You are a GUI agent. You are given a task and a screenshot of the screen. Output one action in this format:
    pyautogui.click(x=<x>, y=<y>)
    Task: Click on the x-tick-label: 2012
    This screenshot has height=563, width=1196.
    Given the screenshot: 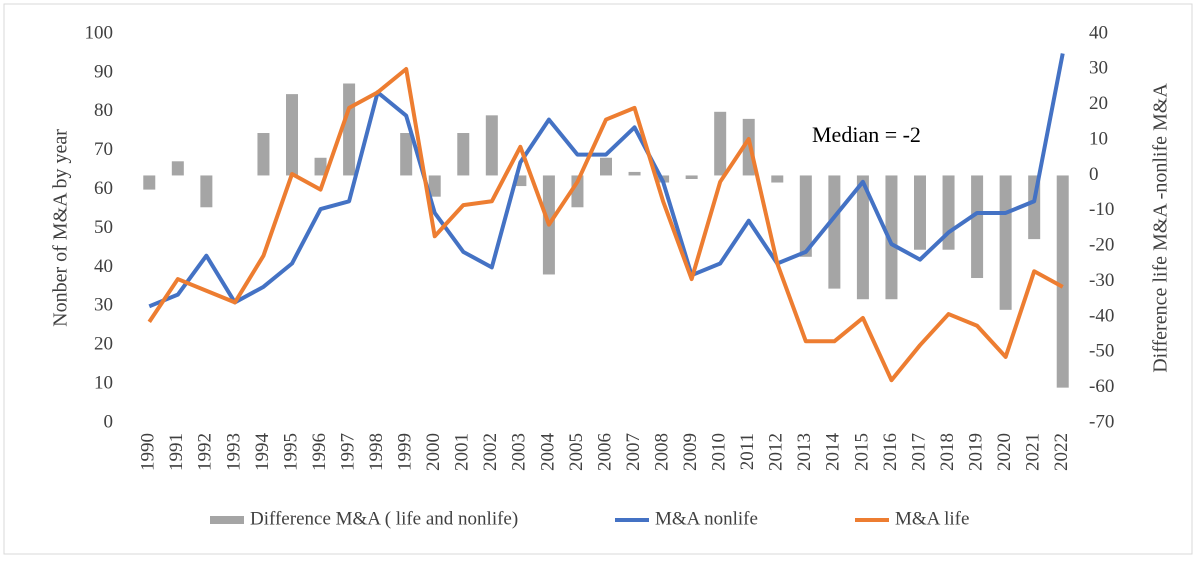 What is the action you would take?
    pyautogui.click(x=776, y=452)
    